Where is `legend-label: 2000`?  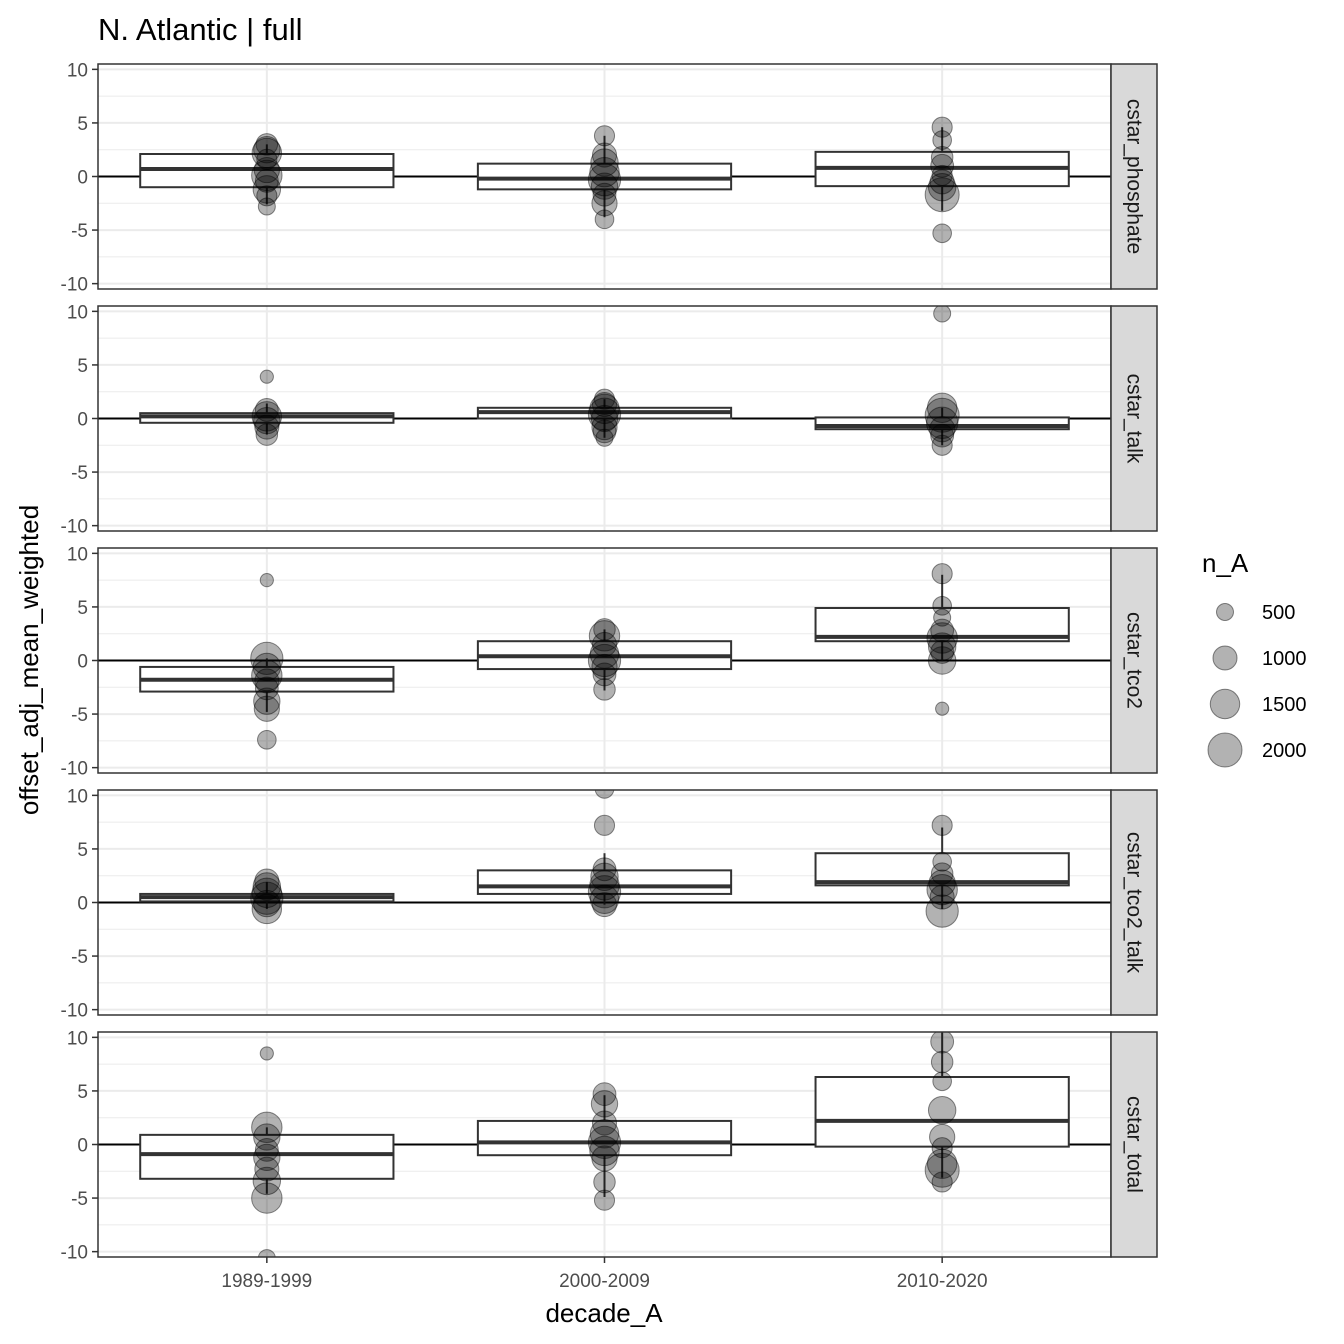
legend-label: 2000 is located at coordinates (1284, 751).